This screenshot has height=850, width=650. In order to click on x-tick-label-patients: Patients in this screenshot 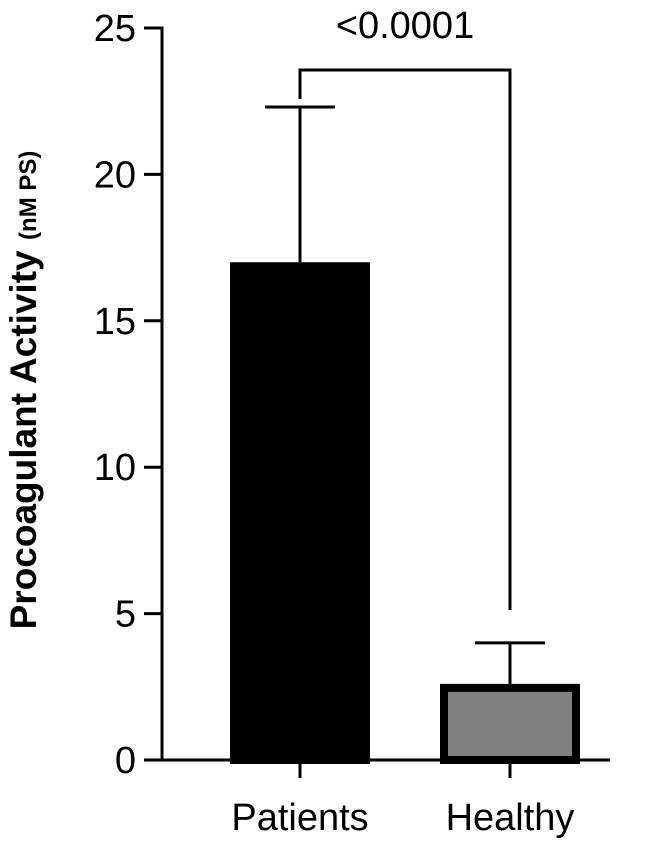, I will do `click(299, 818)`.